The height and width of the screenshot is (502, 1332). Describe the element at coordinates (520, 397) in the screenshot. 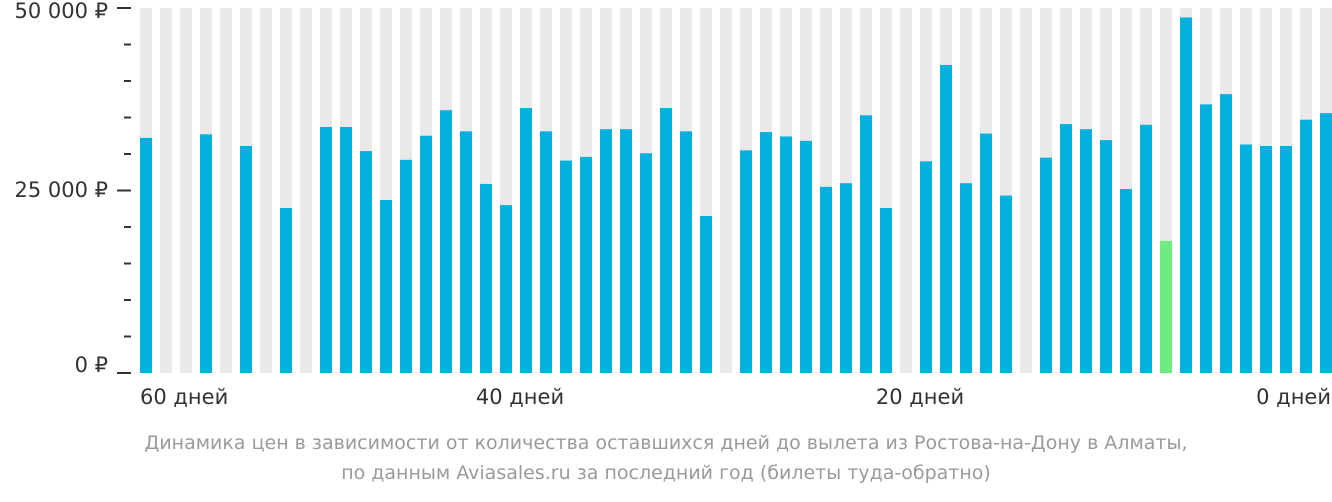

I see `x-tick-label-40: 40 дней` at that location.